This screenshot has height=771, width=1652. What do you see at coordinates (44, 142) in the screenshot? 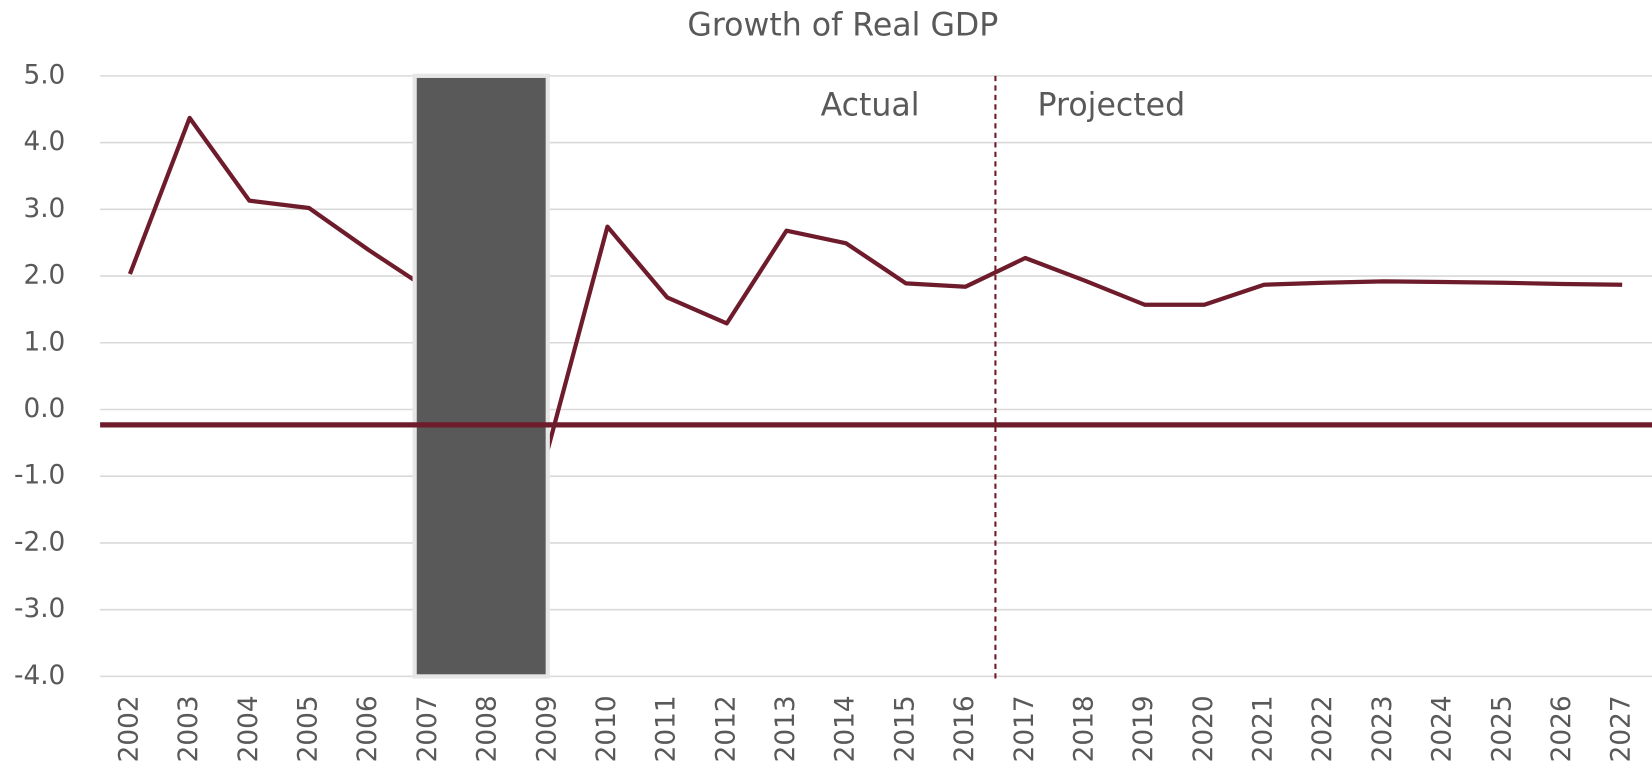
I see `y-tick-label: 4.0` at bounding box center [44, 142].